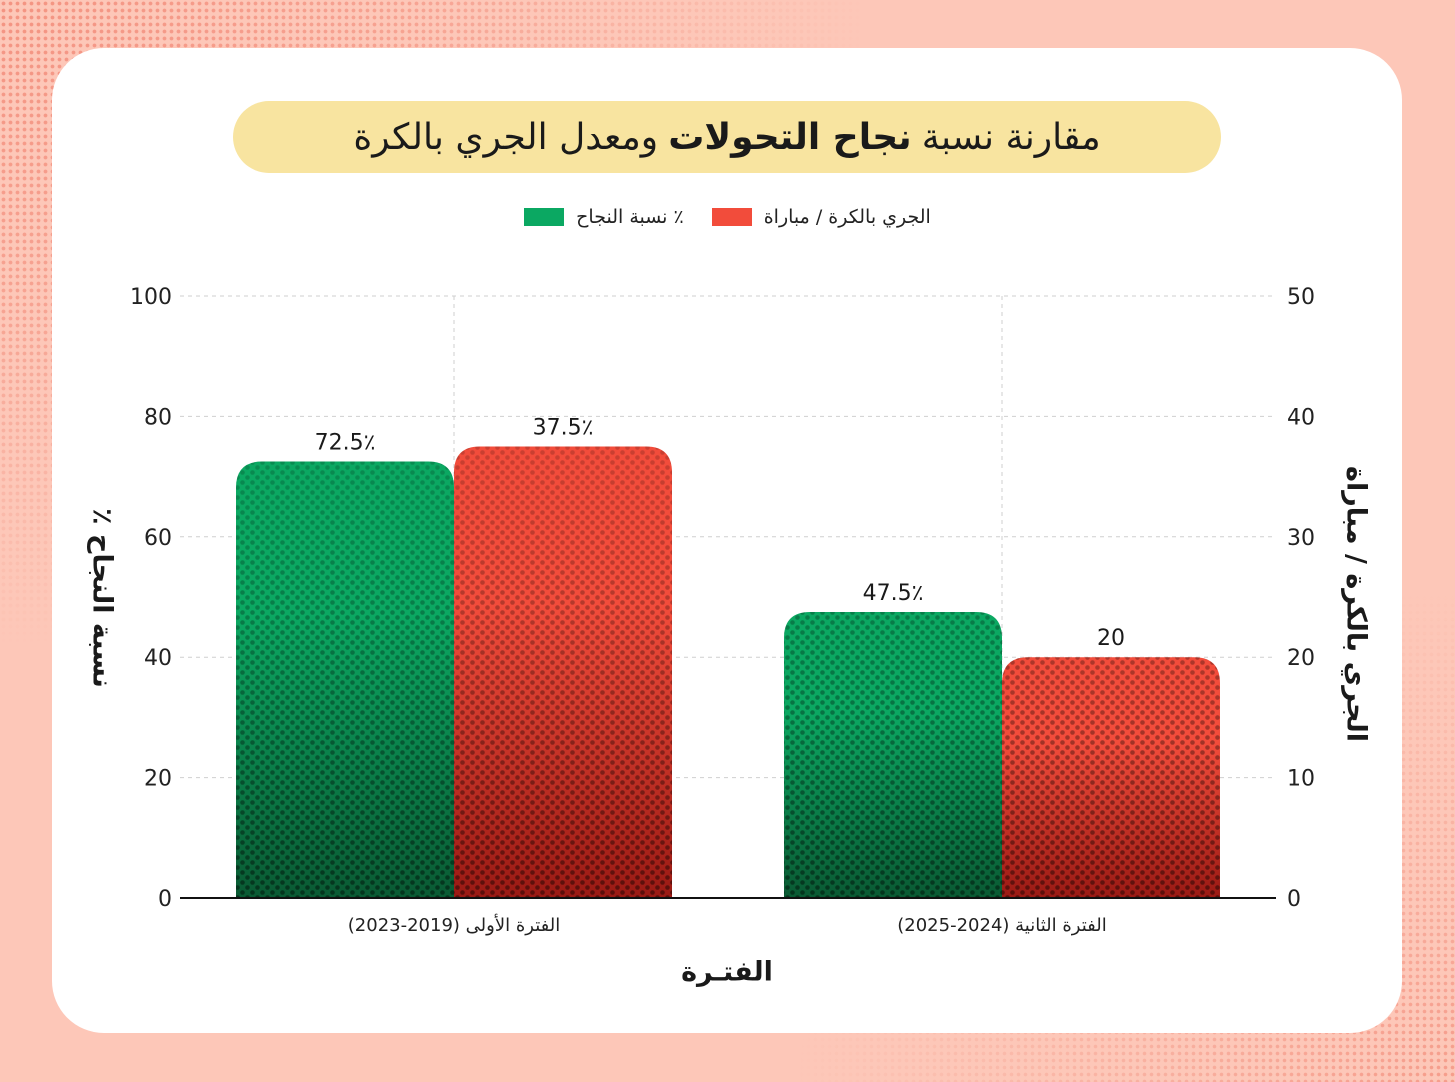  I want to click on data-label: 47.5٪, so click(893, 593).